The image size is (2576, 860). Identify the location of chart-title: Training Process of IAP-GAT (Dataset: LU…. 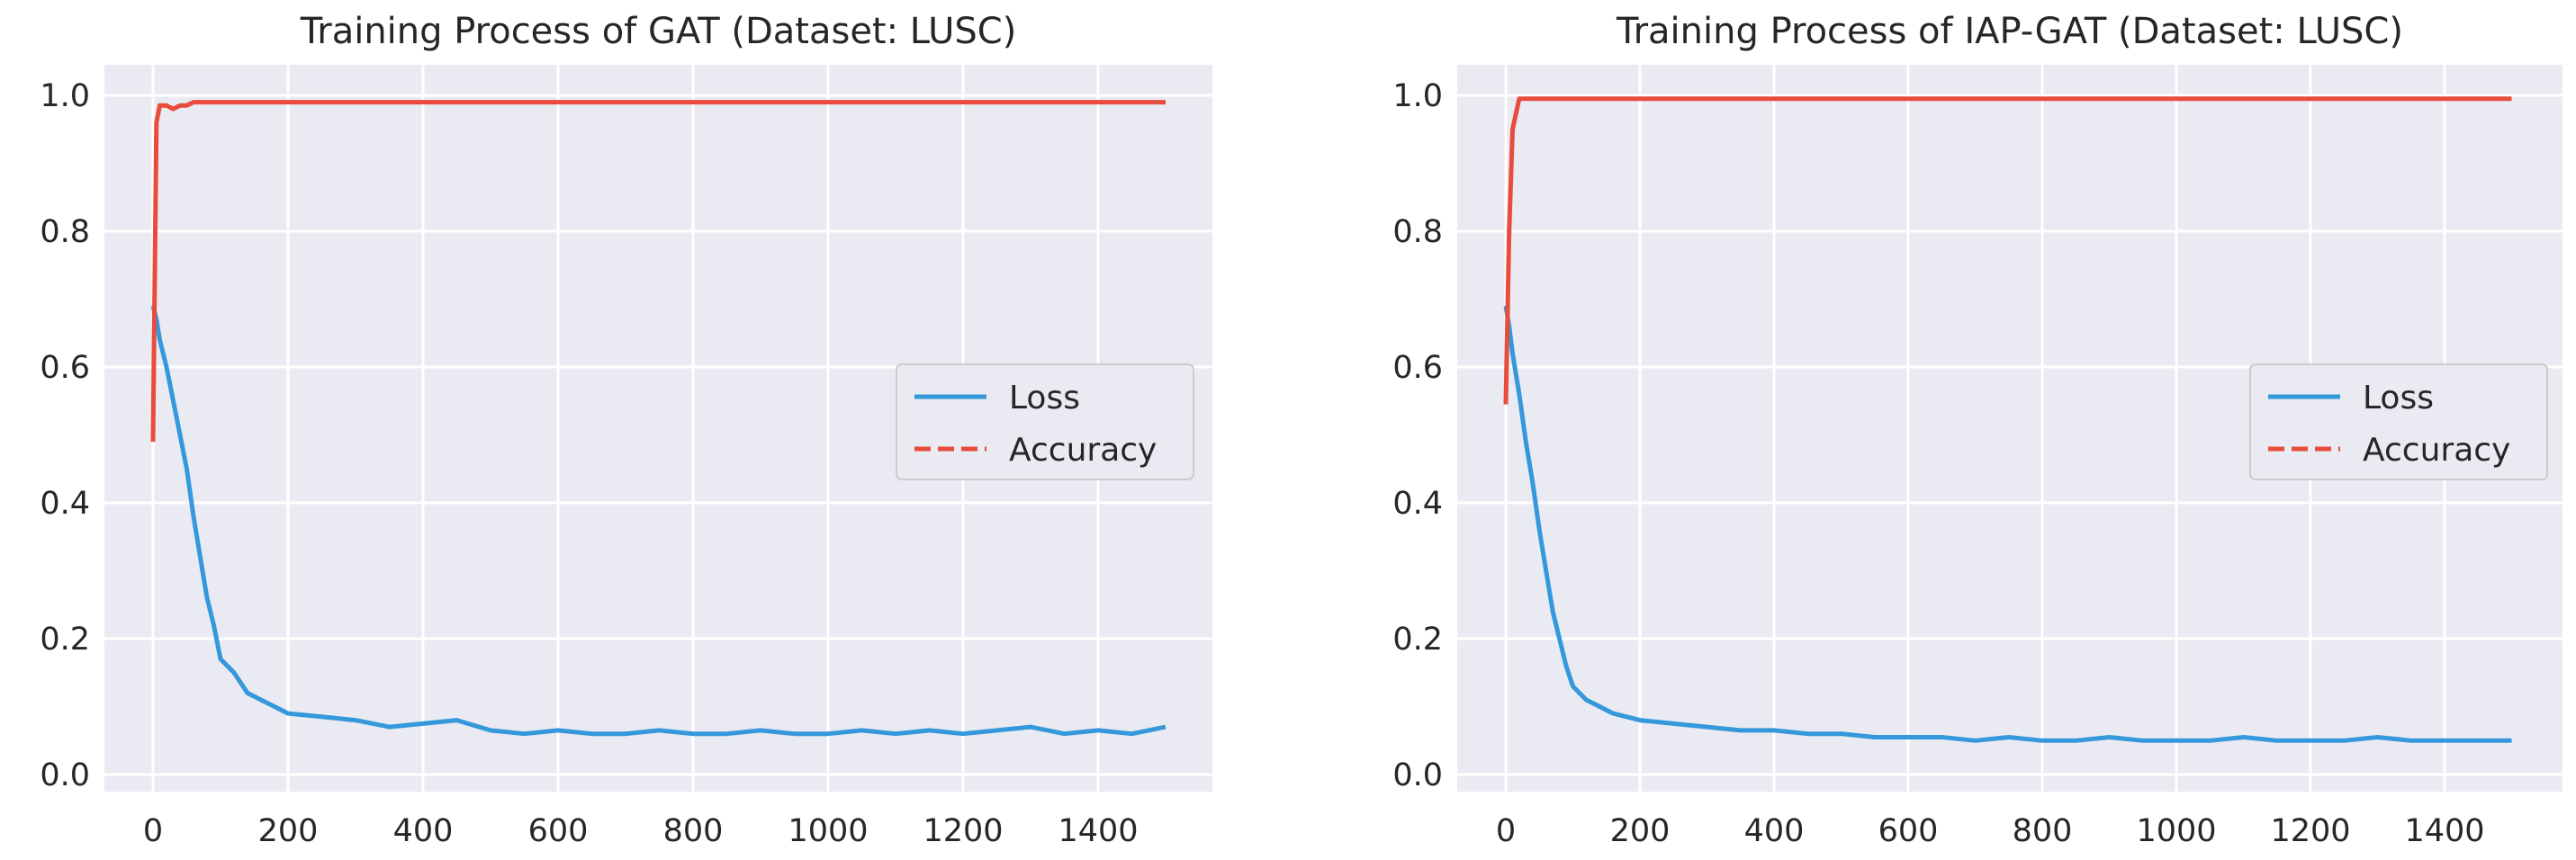
(2009, 31).